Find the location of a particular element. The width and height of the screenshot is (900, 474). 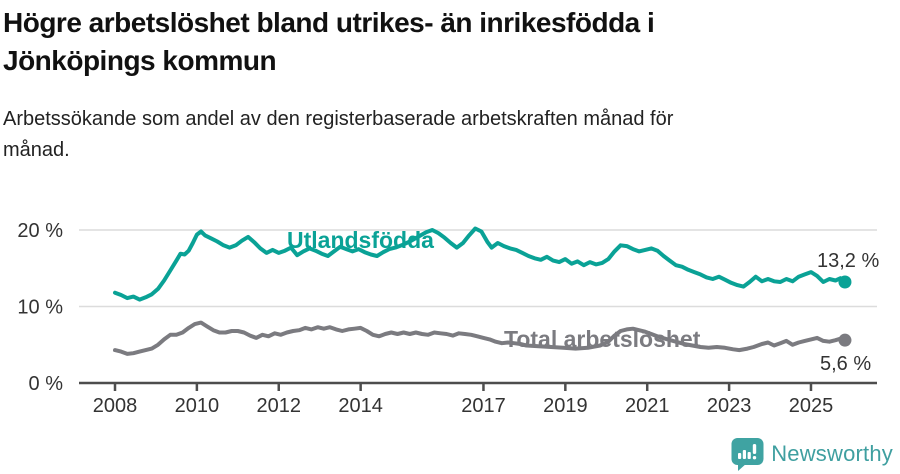

y-tick-label-10: 10 % is located at coordinates (40, 308).